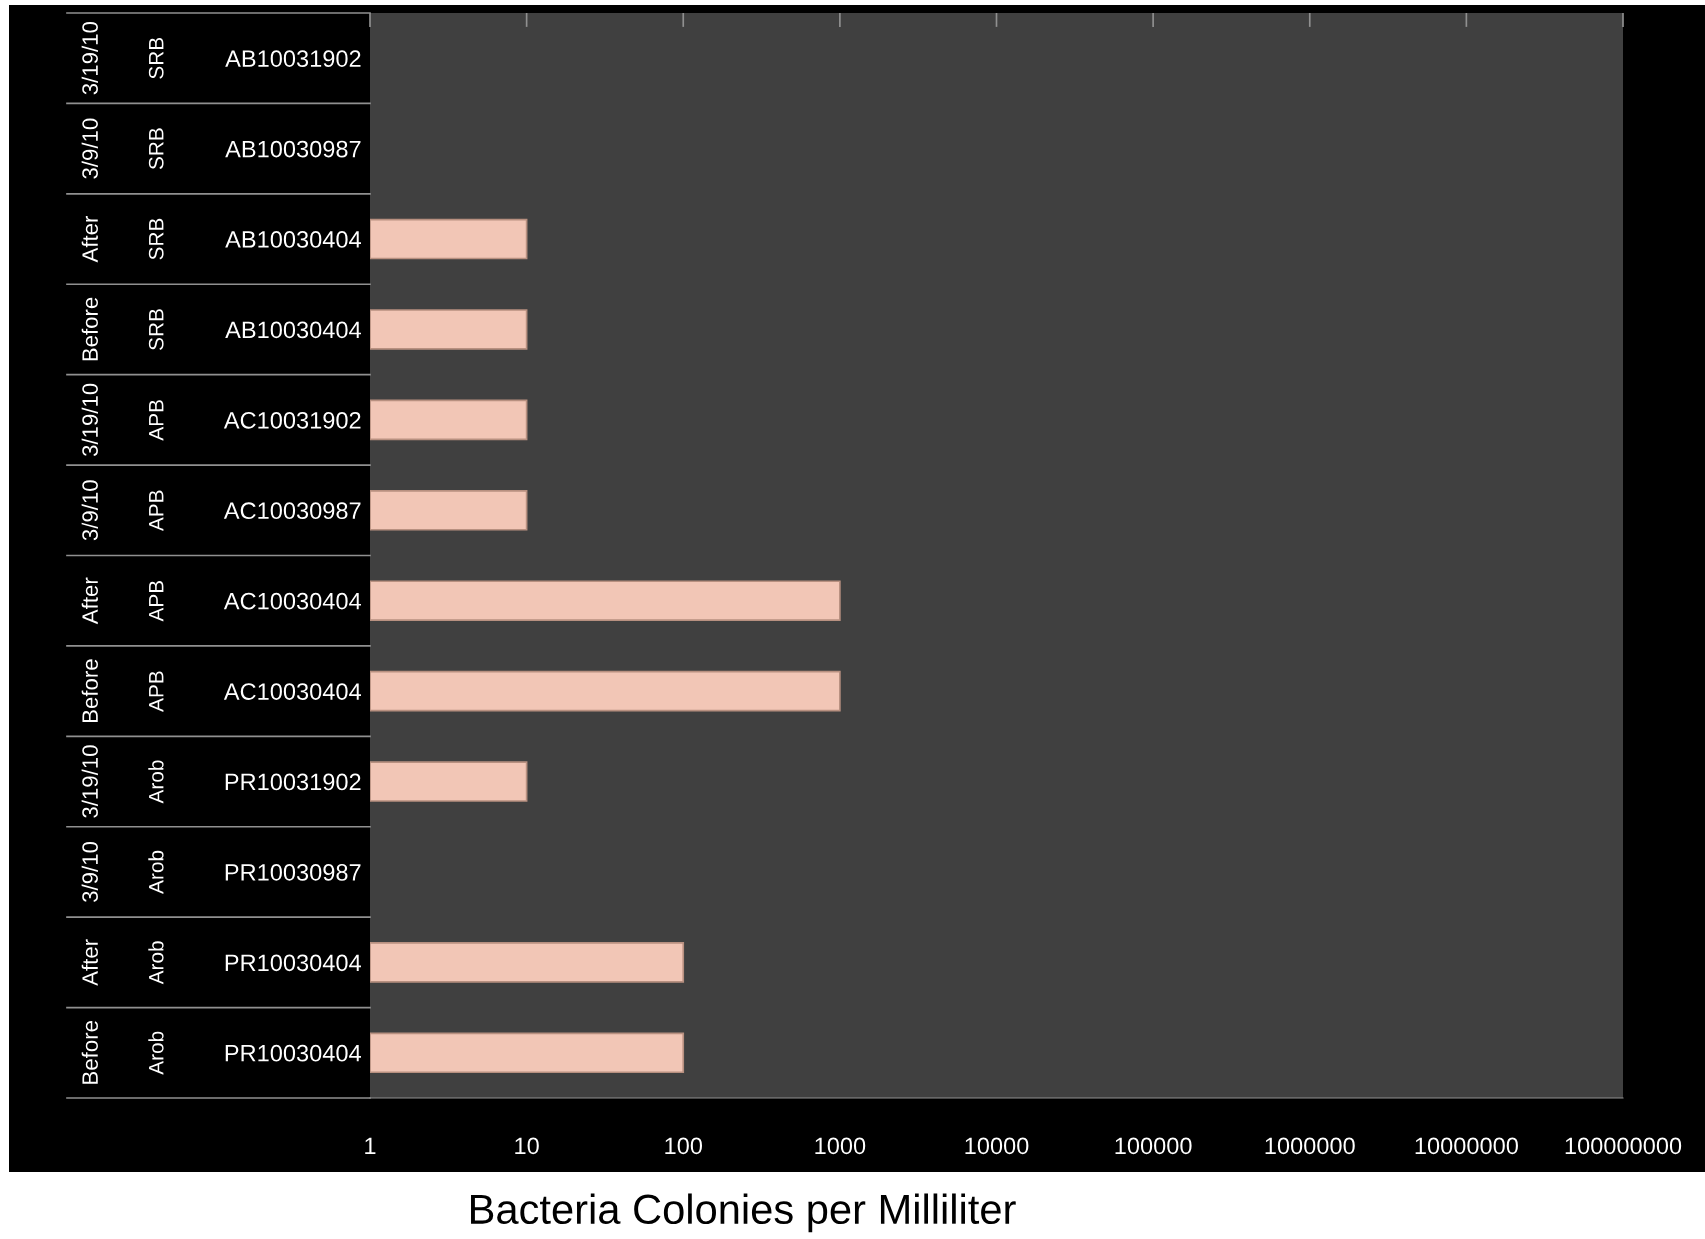 The width and height of the screenshot is (1705, 1239). Describe the element at coordinates (370, 1145) in the screenshot. I see `x-tick-label: 1` at that location.